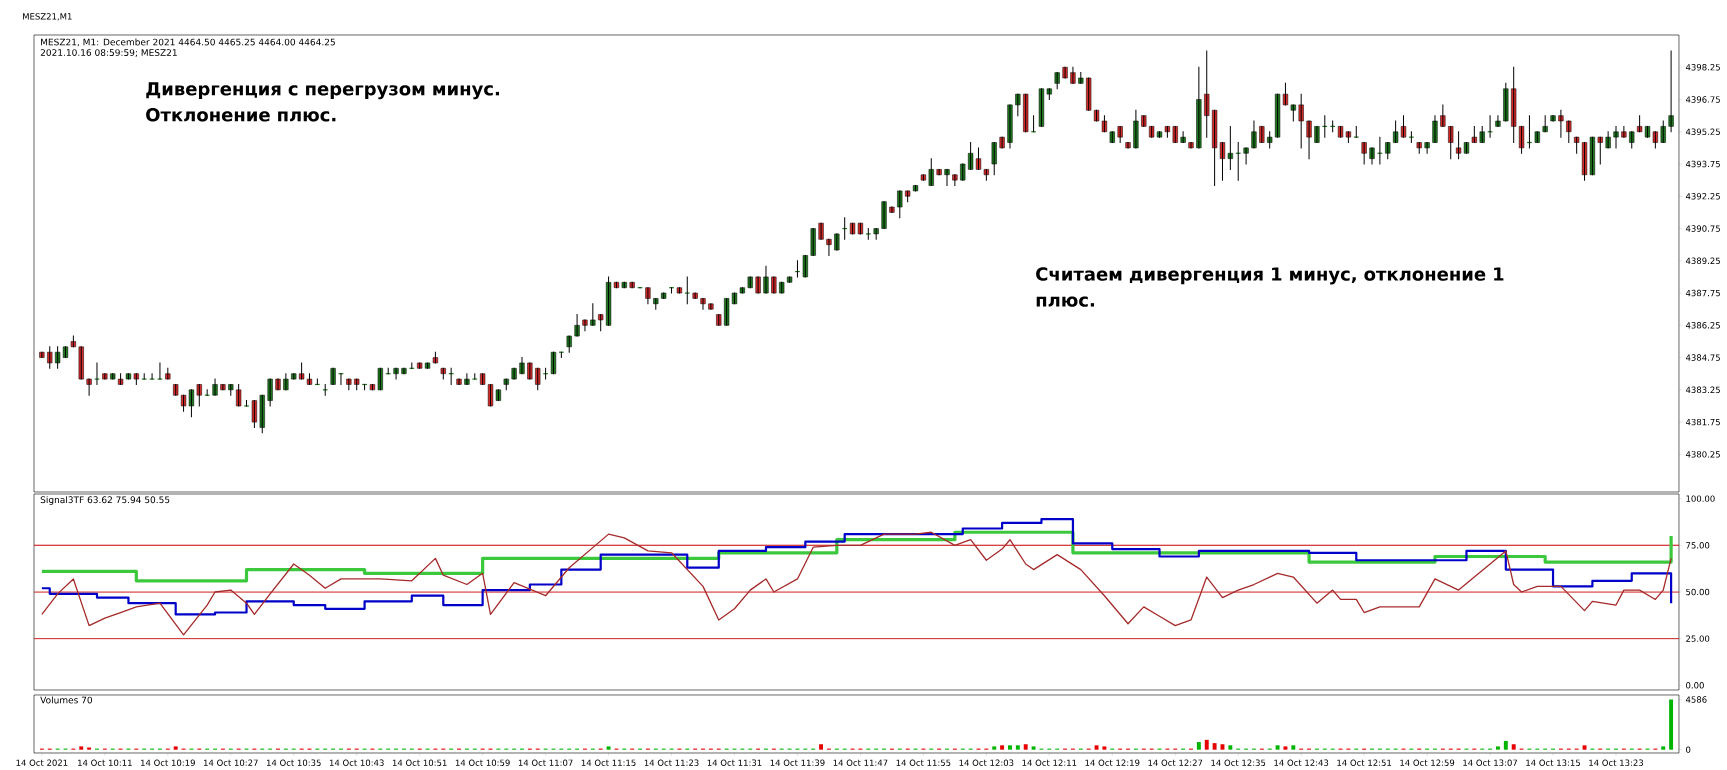 This screenshot has height=770, width=1727. What do you see at coordinates (1702, 390) in the screenshot?
I see `y-tick-label: 4383.25` at bounding box center [1702, 390].